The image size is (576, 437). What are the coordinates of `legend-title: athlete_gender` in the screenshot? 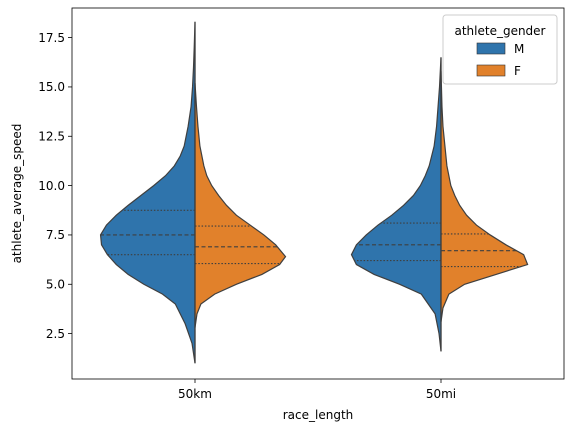 It's located at (499, 31).